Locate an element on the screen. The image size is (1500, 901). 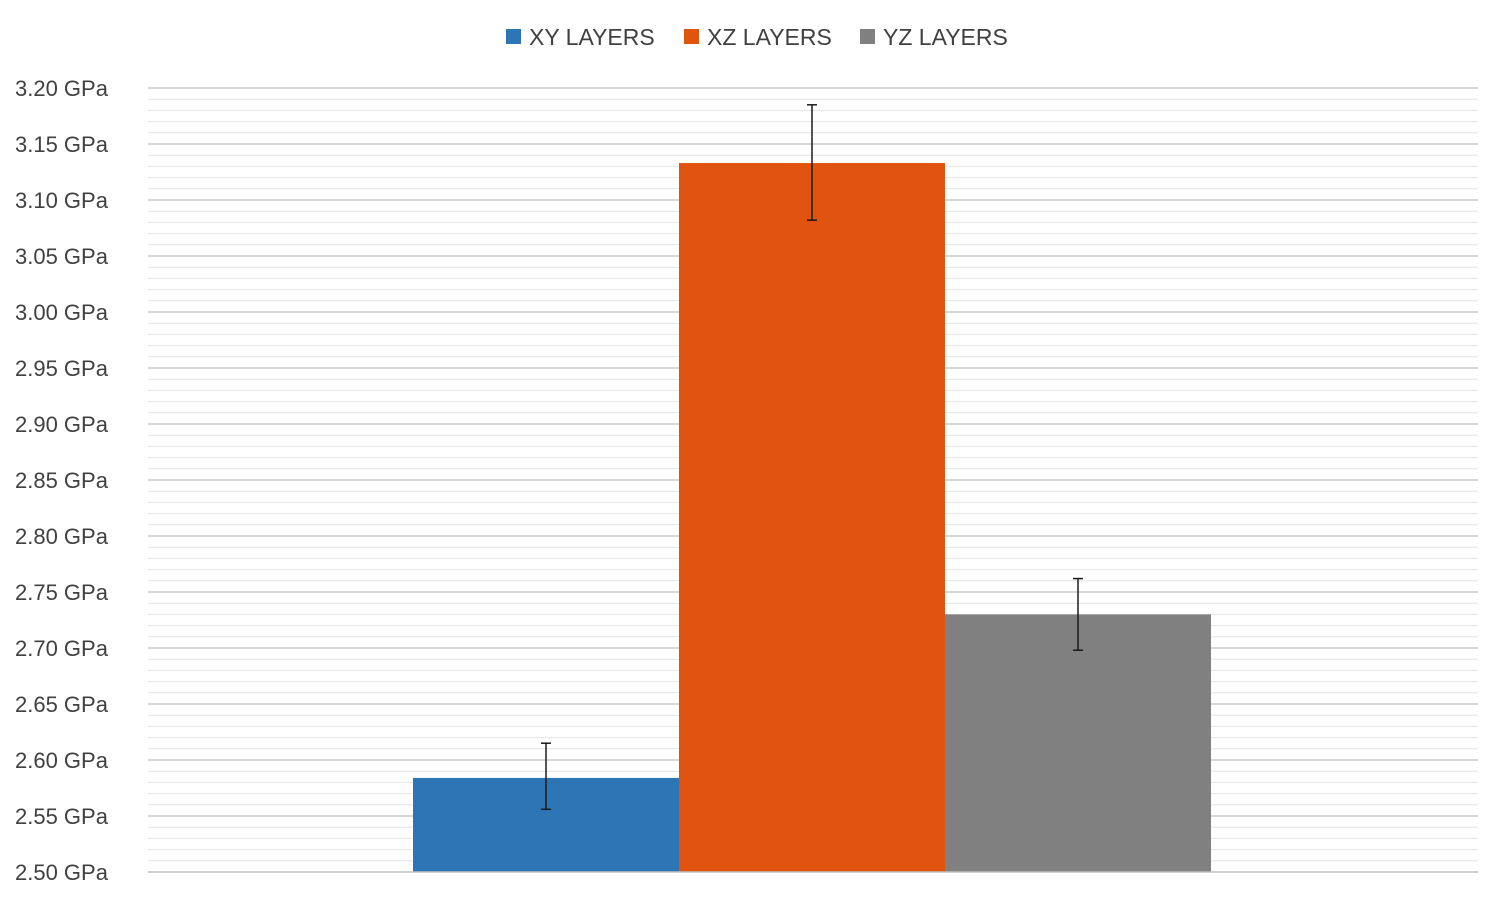
y-tick-label: 2.95 GPa is located at coordinates (62, 368).